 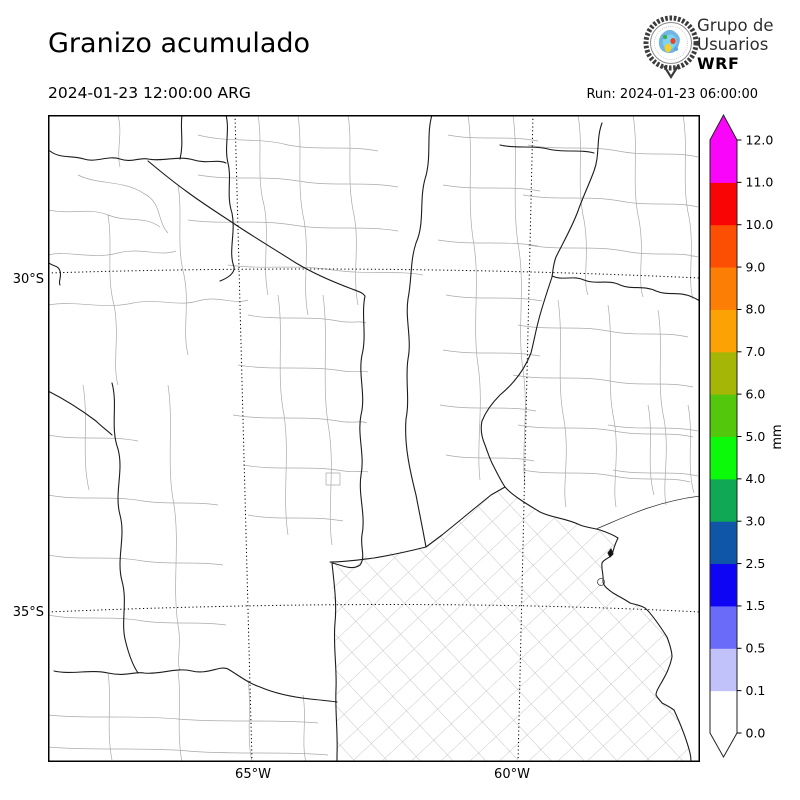 What do you see at coordinates (672, 94) in the screenshot?
I see `model-run-label: Run: 2024-01-23 06:00:00` at bounding box center [672, 94].